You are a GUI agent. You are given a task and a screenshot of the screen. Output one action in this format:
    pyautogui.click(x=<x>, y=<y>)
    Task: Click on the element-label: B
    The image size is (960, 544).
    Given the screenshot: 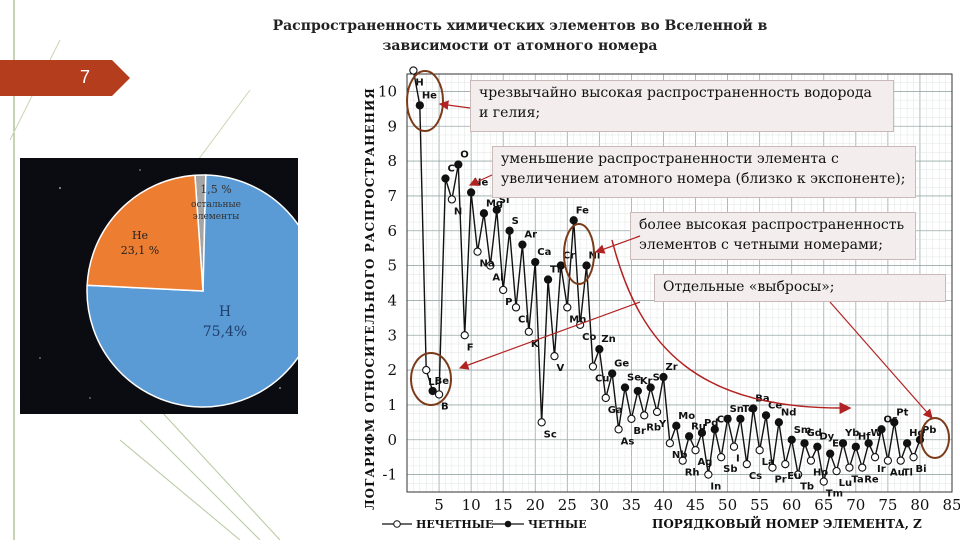 What is the action you would take?
    pyautogui.click(x=445, y=406)
    